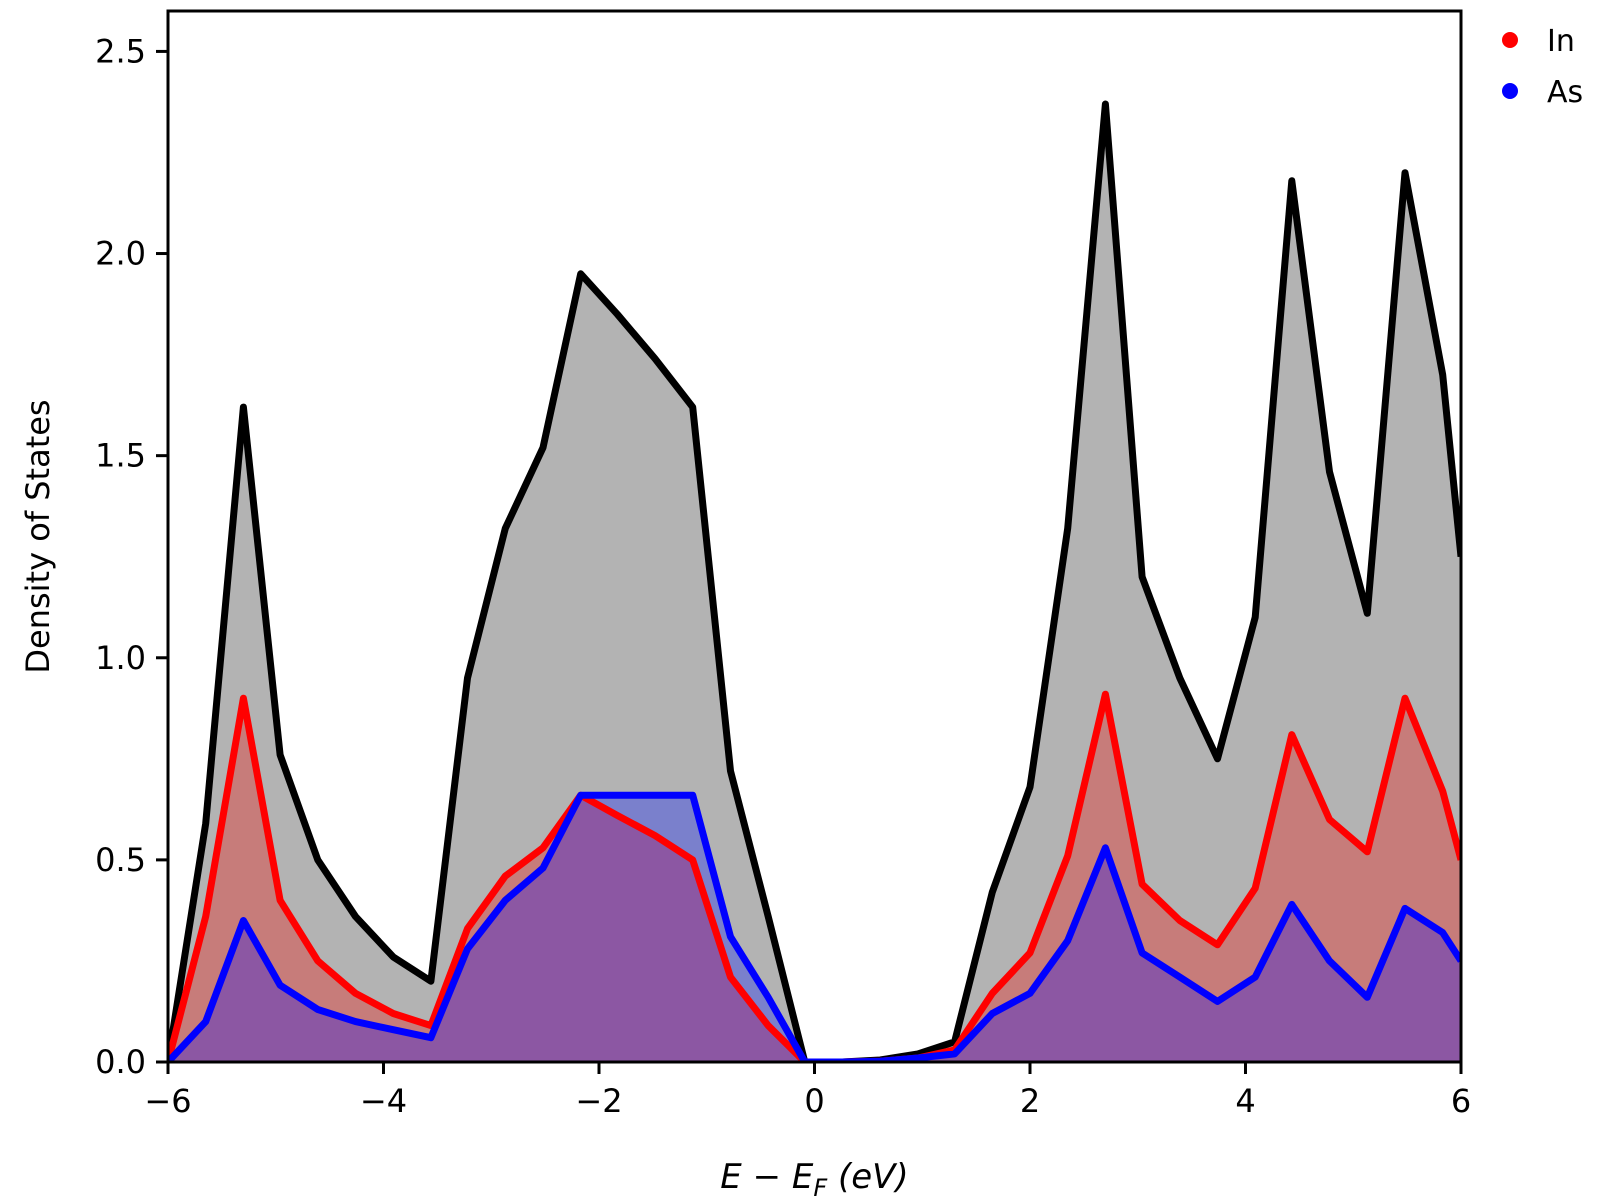  I want to click on x-axis-label: E − EF (eV), so click(814, 1178).